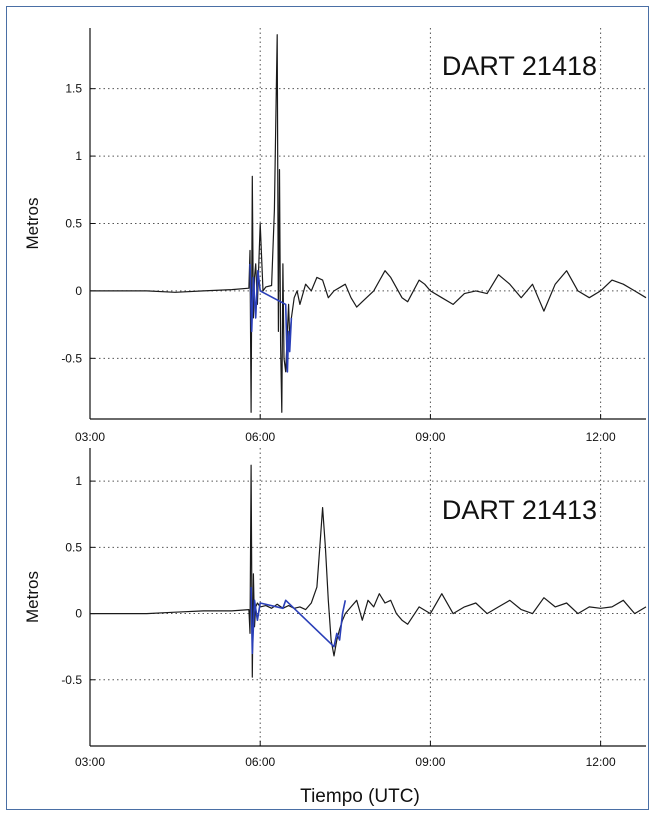  What do you see at coordinates (519, 66) in the screenshot?
I see `chart-title: DART 21418` at bounding box center [519, 66].